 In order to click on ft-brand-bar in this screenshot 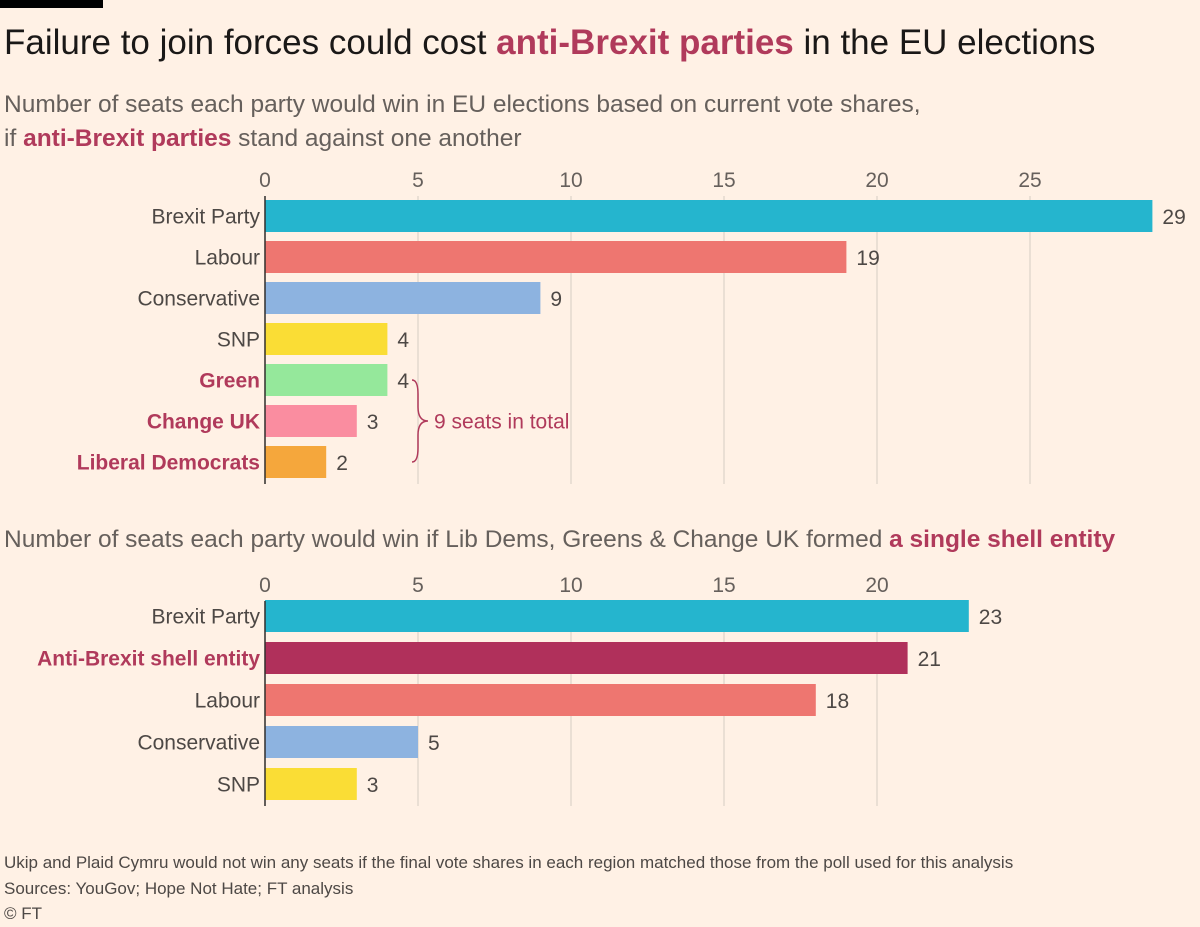, I will do `click(51, 4)`.